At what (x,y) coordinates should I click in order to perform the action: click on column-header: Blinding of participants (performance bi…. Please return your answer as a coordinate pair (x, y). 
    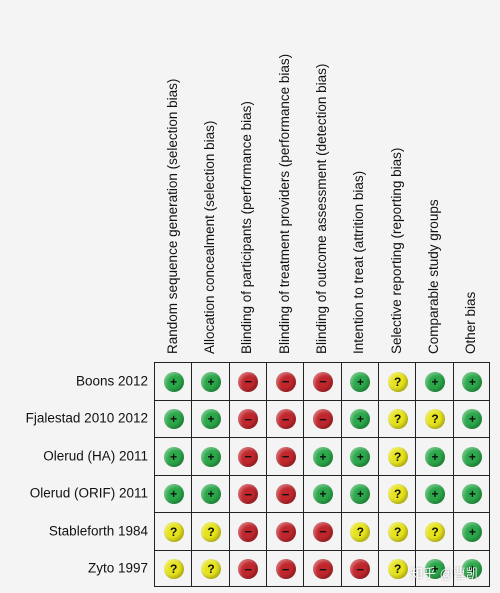
    Looking at the image, I should click on (247, 227).